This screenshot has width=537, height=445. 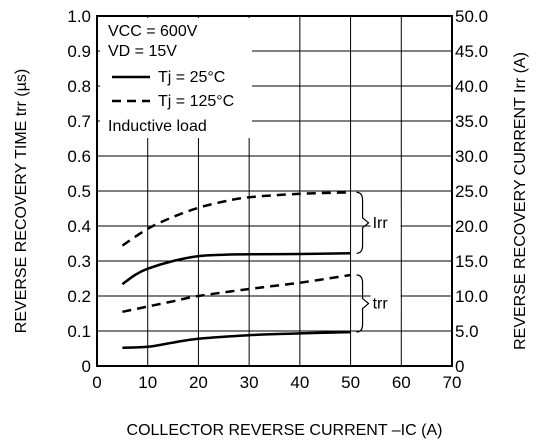 I want to click on y-left-tick-label: 0.5, so click(x=79, y=191).